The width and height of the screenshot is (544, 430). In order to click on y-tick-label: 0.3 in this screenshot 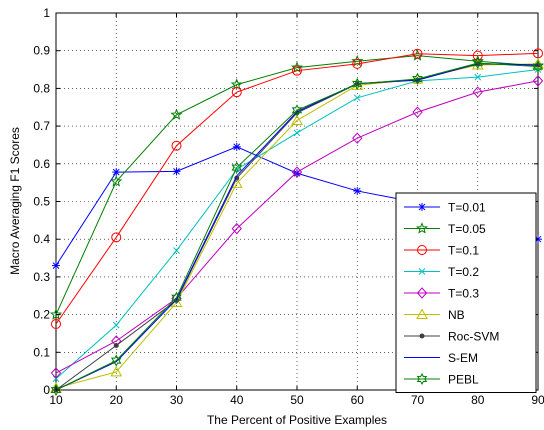, I will do `click(41, 277)`.